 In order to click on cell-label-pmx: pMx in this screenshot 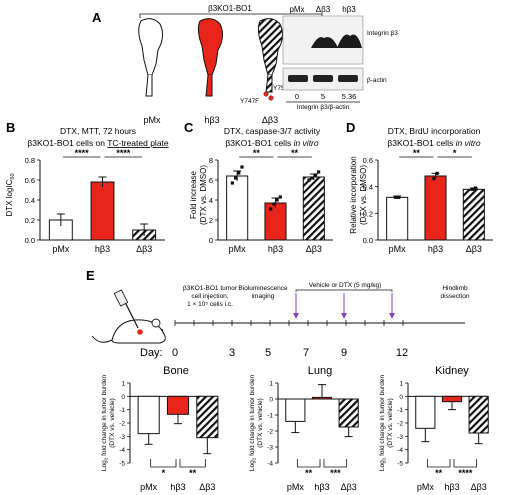, I will do `click(152, 120)`.